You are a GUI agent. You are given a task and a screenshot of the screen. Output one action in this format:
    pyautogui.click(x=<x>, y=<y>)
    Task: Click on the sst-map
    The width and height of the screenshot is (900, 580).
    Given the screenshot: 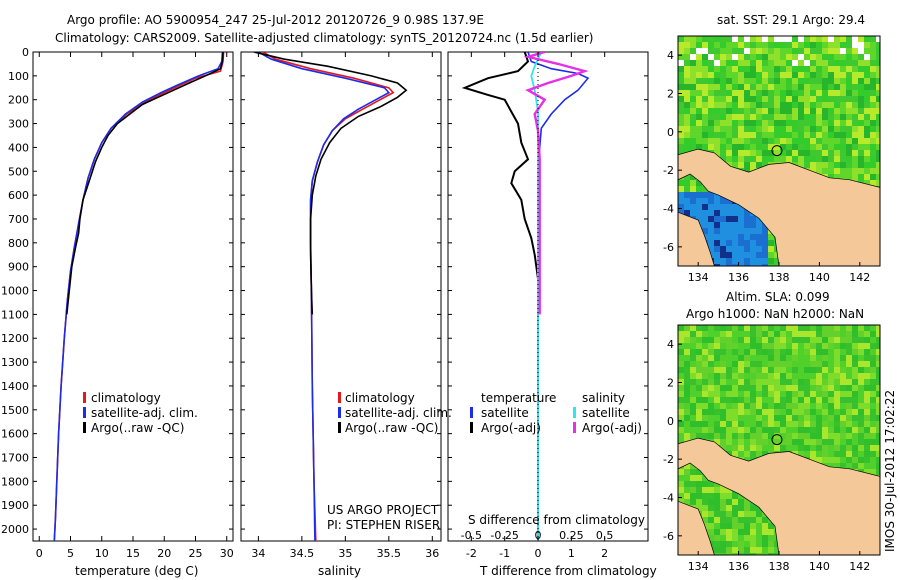 What is the action you would take?
    pyautogui.click(x=779, y=151)
    